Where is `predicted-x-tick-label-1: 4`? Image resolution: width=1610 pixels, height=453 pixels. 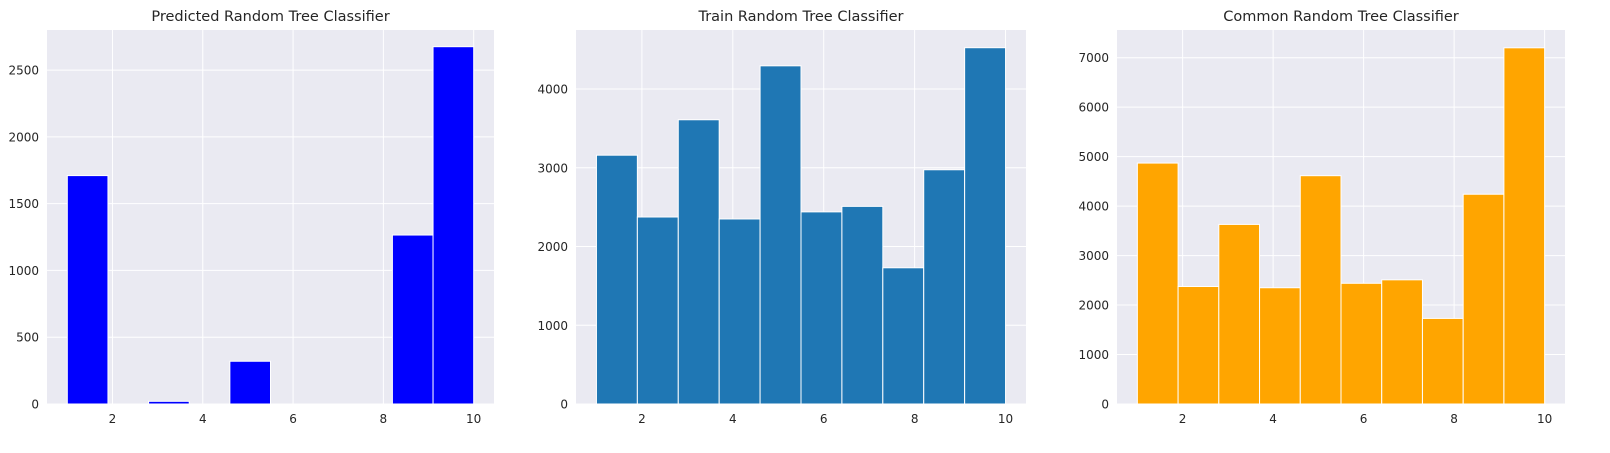
predicted-x-tick-label-1: 4 is located at coordinates (203, 419).